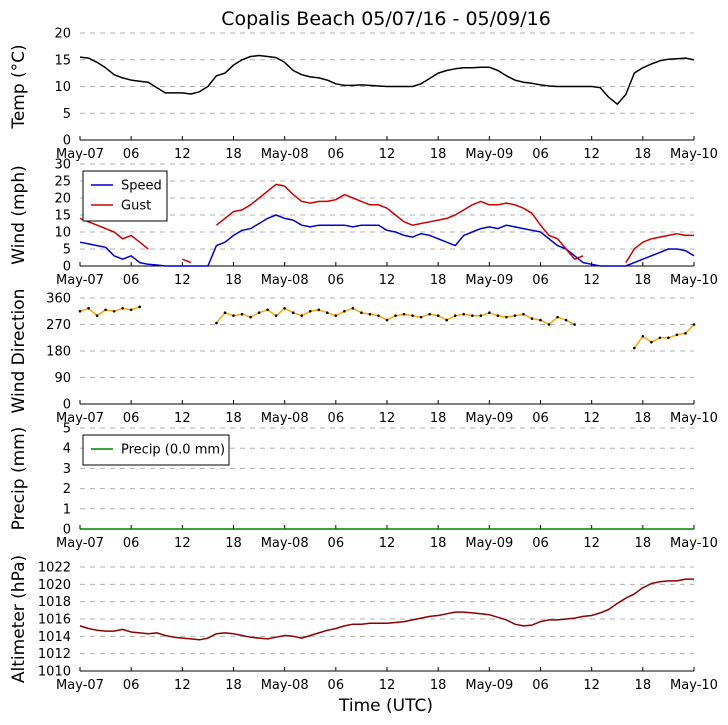  I want to click on legend-box, so click(125, 196).